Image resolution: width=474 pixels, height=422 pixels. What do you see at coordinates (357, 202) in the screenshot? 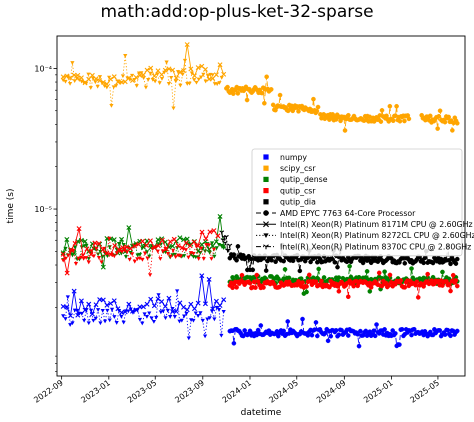
I see `legend-box` at bounding box center [357, 202].